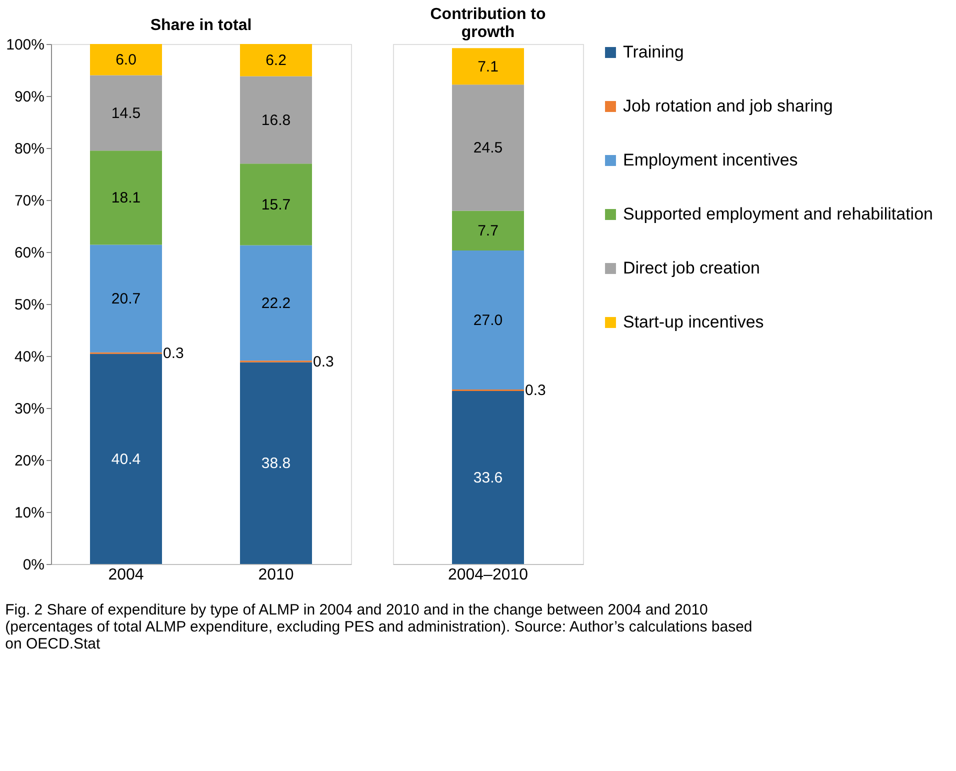 The width and height of the screenshot is (956, 771). I want to click on data-label: 7.7, so click(488, 231).